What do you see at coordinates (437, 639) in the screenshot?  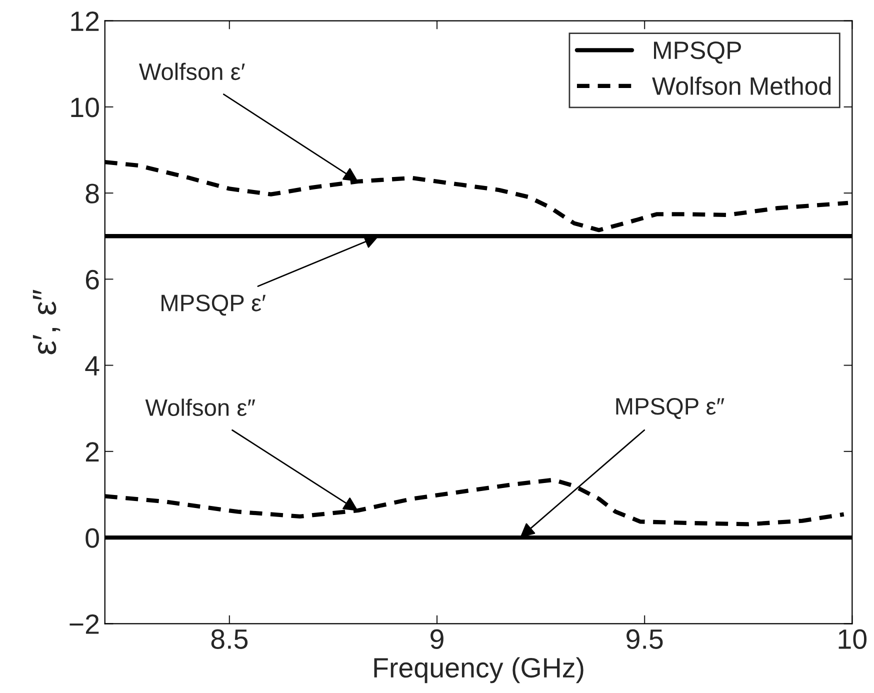 I see `x-tick-label: 9` at bounding box center [437, 639].